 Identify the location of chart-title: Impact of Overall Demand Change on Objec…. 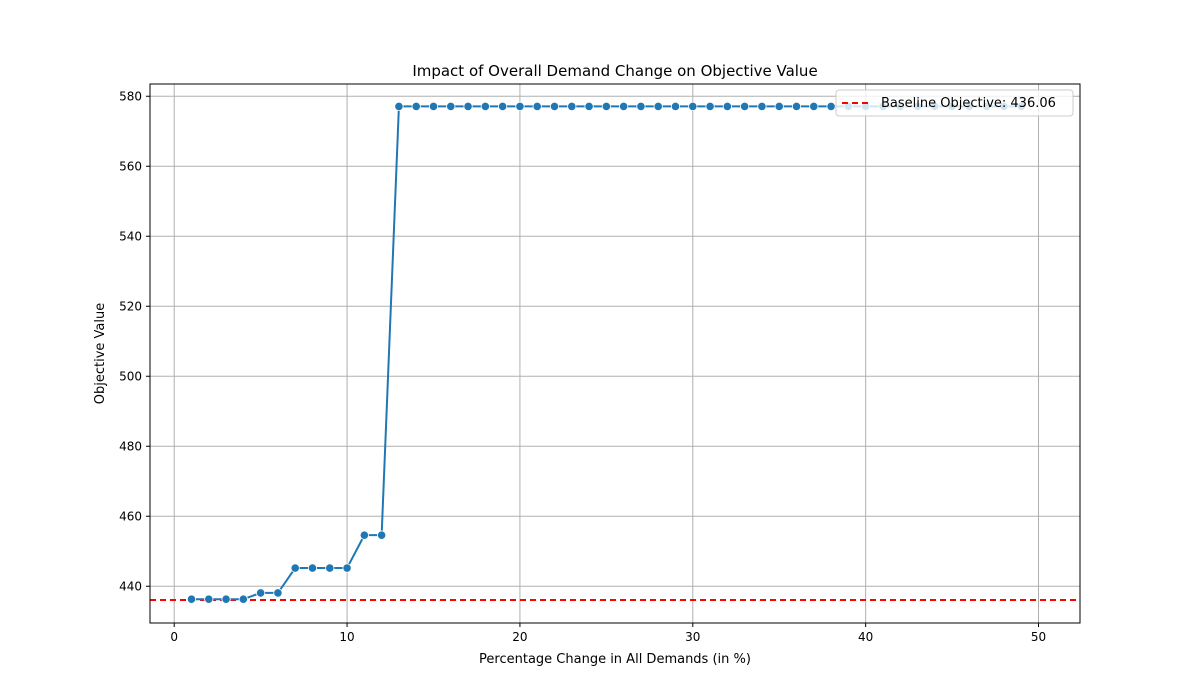
(614, 71).